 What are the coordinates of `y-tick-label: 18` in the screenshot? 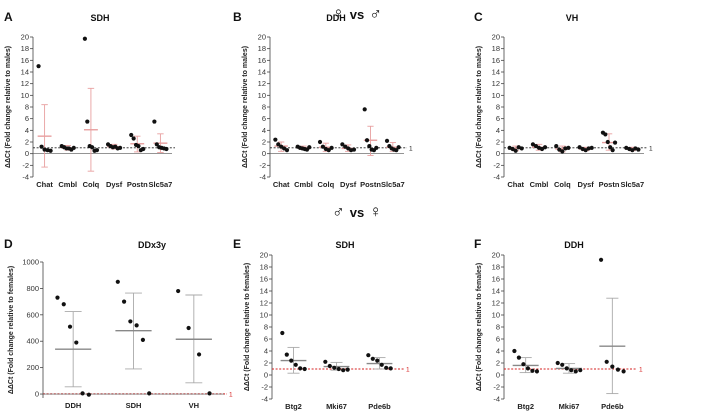 It's located at (25, 48).